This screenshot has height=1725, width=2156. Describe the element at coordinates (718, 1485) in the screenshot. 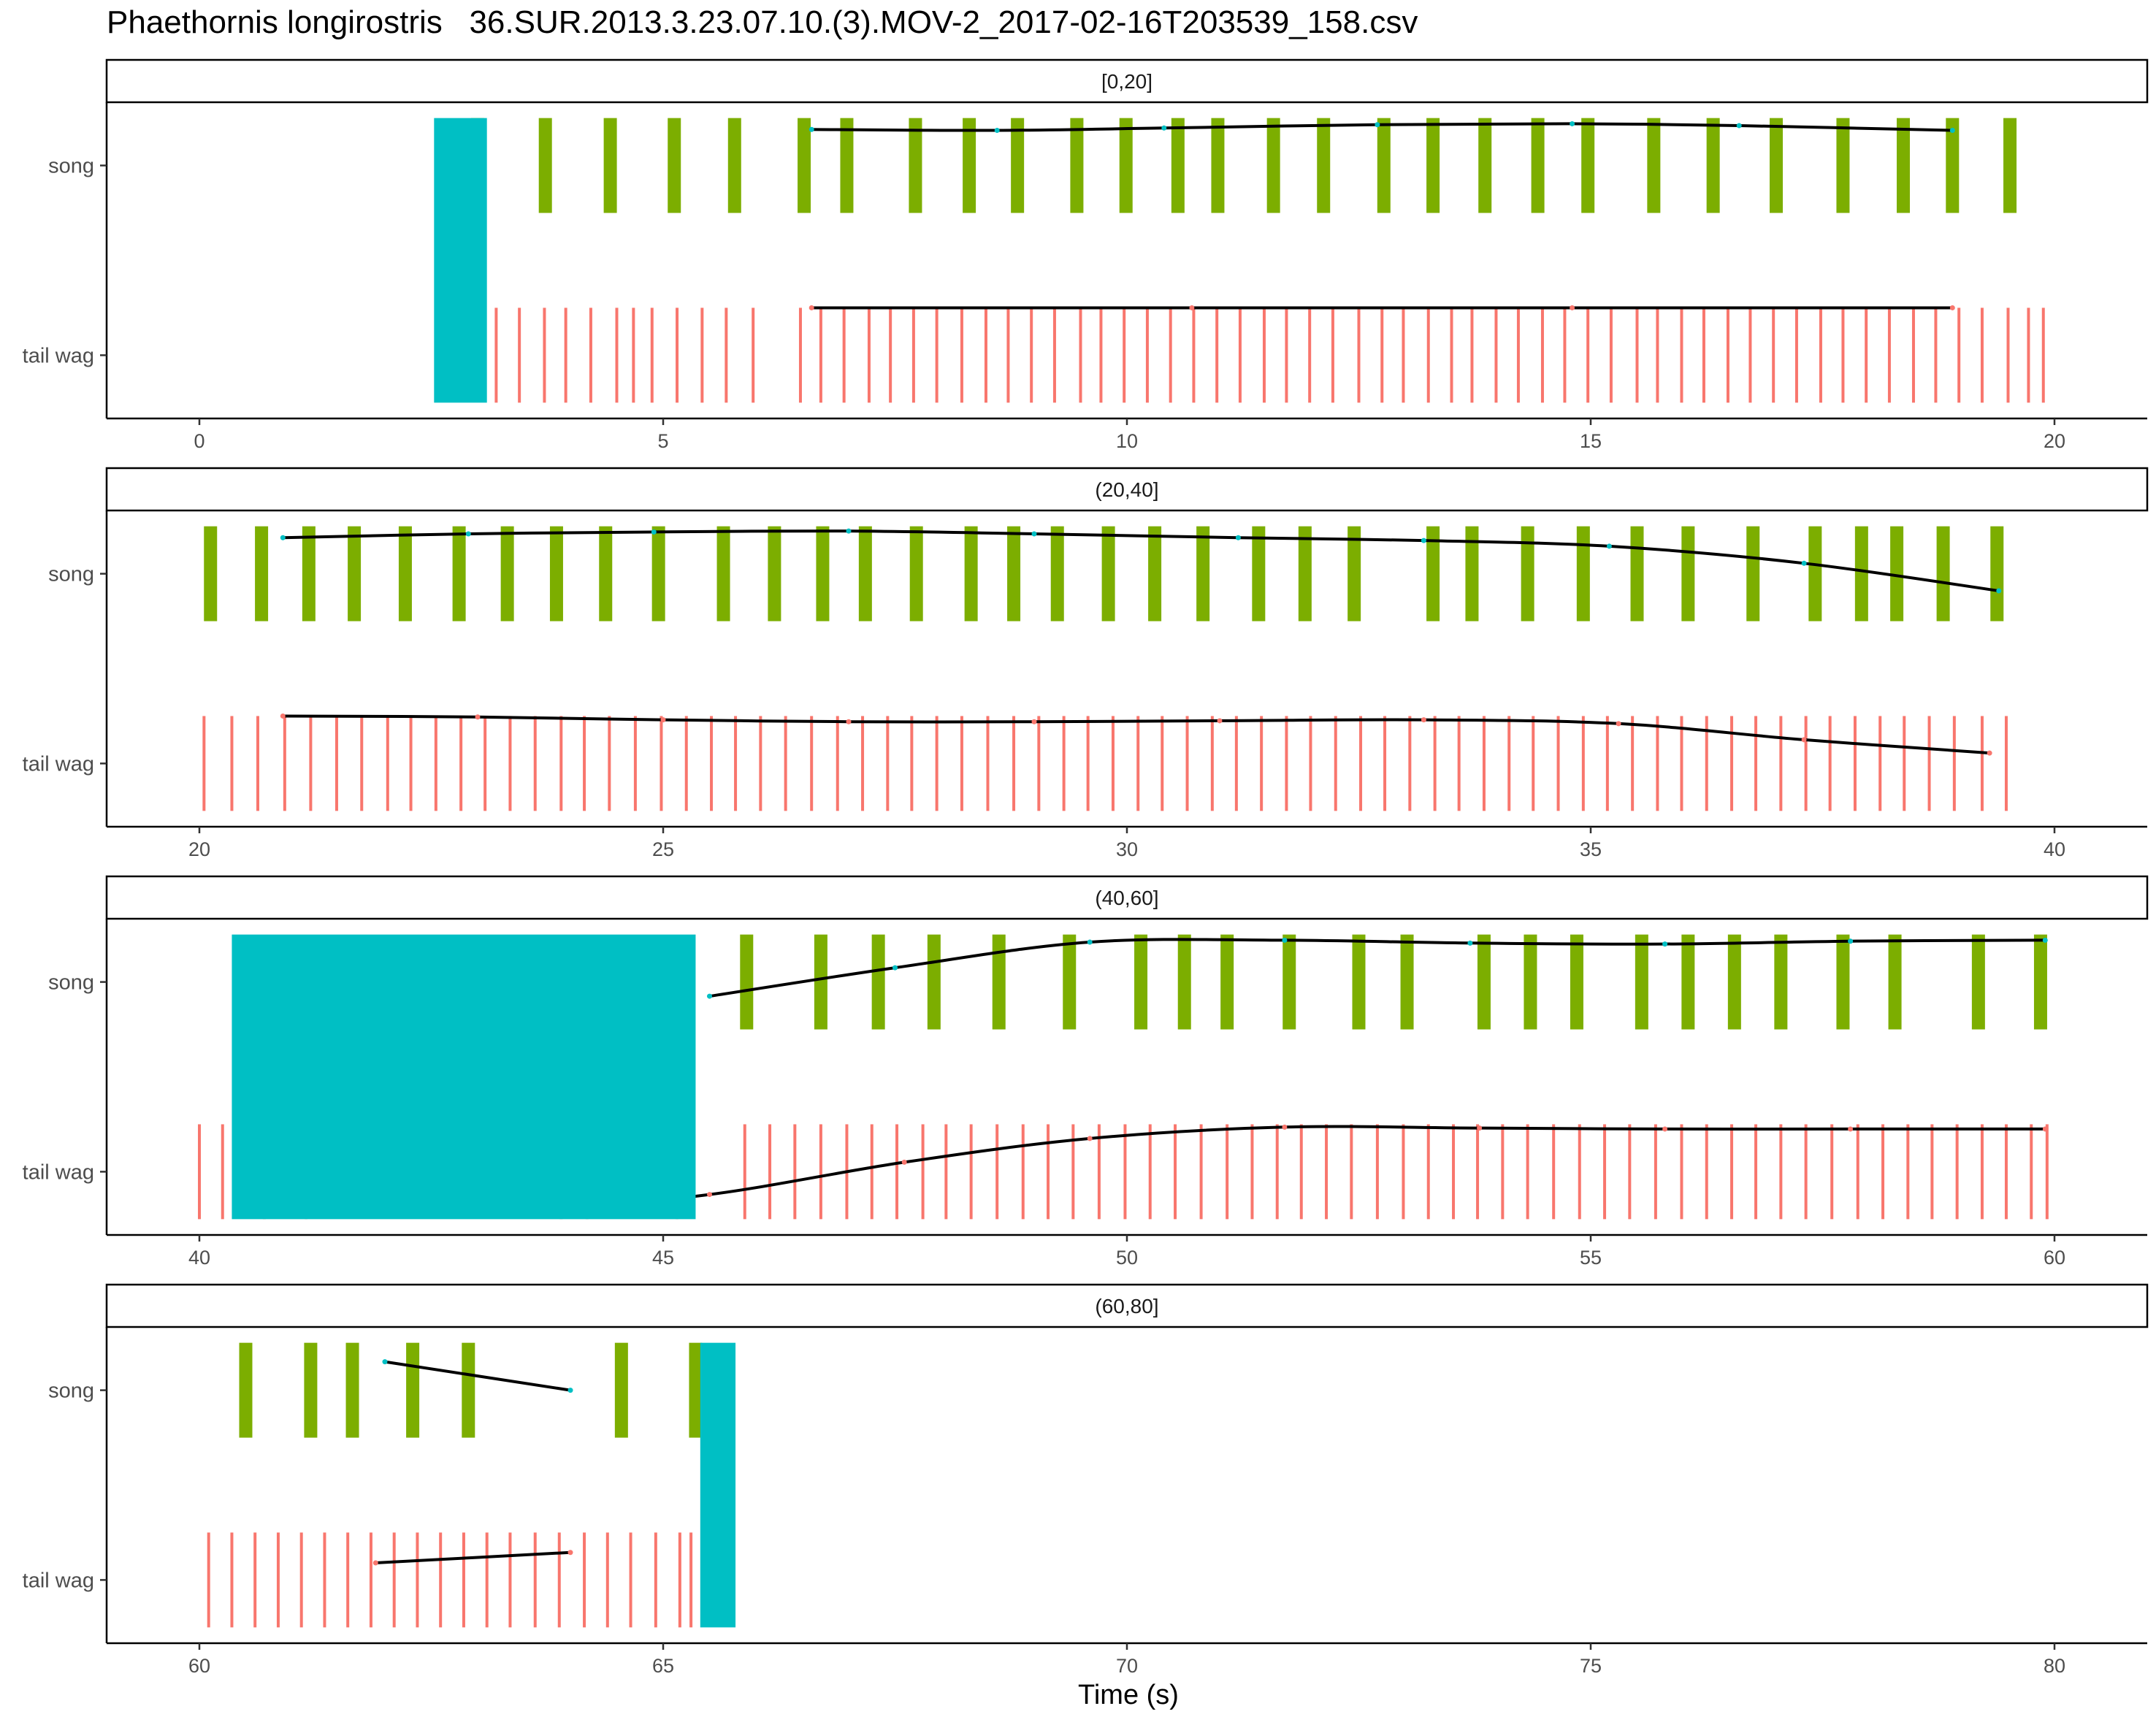

I see `off-screen-block` at that location.